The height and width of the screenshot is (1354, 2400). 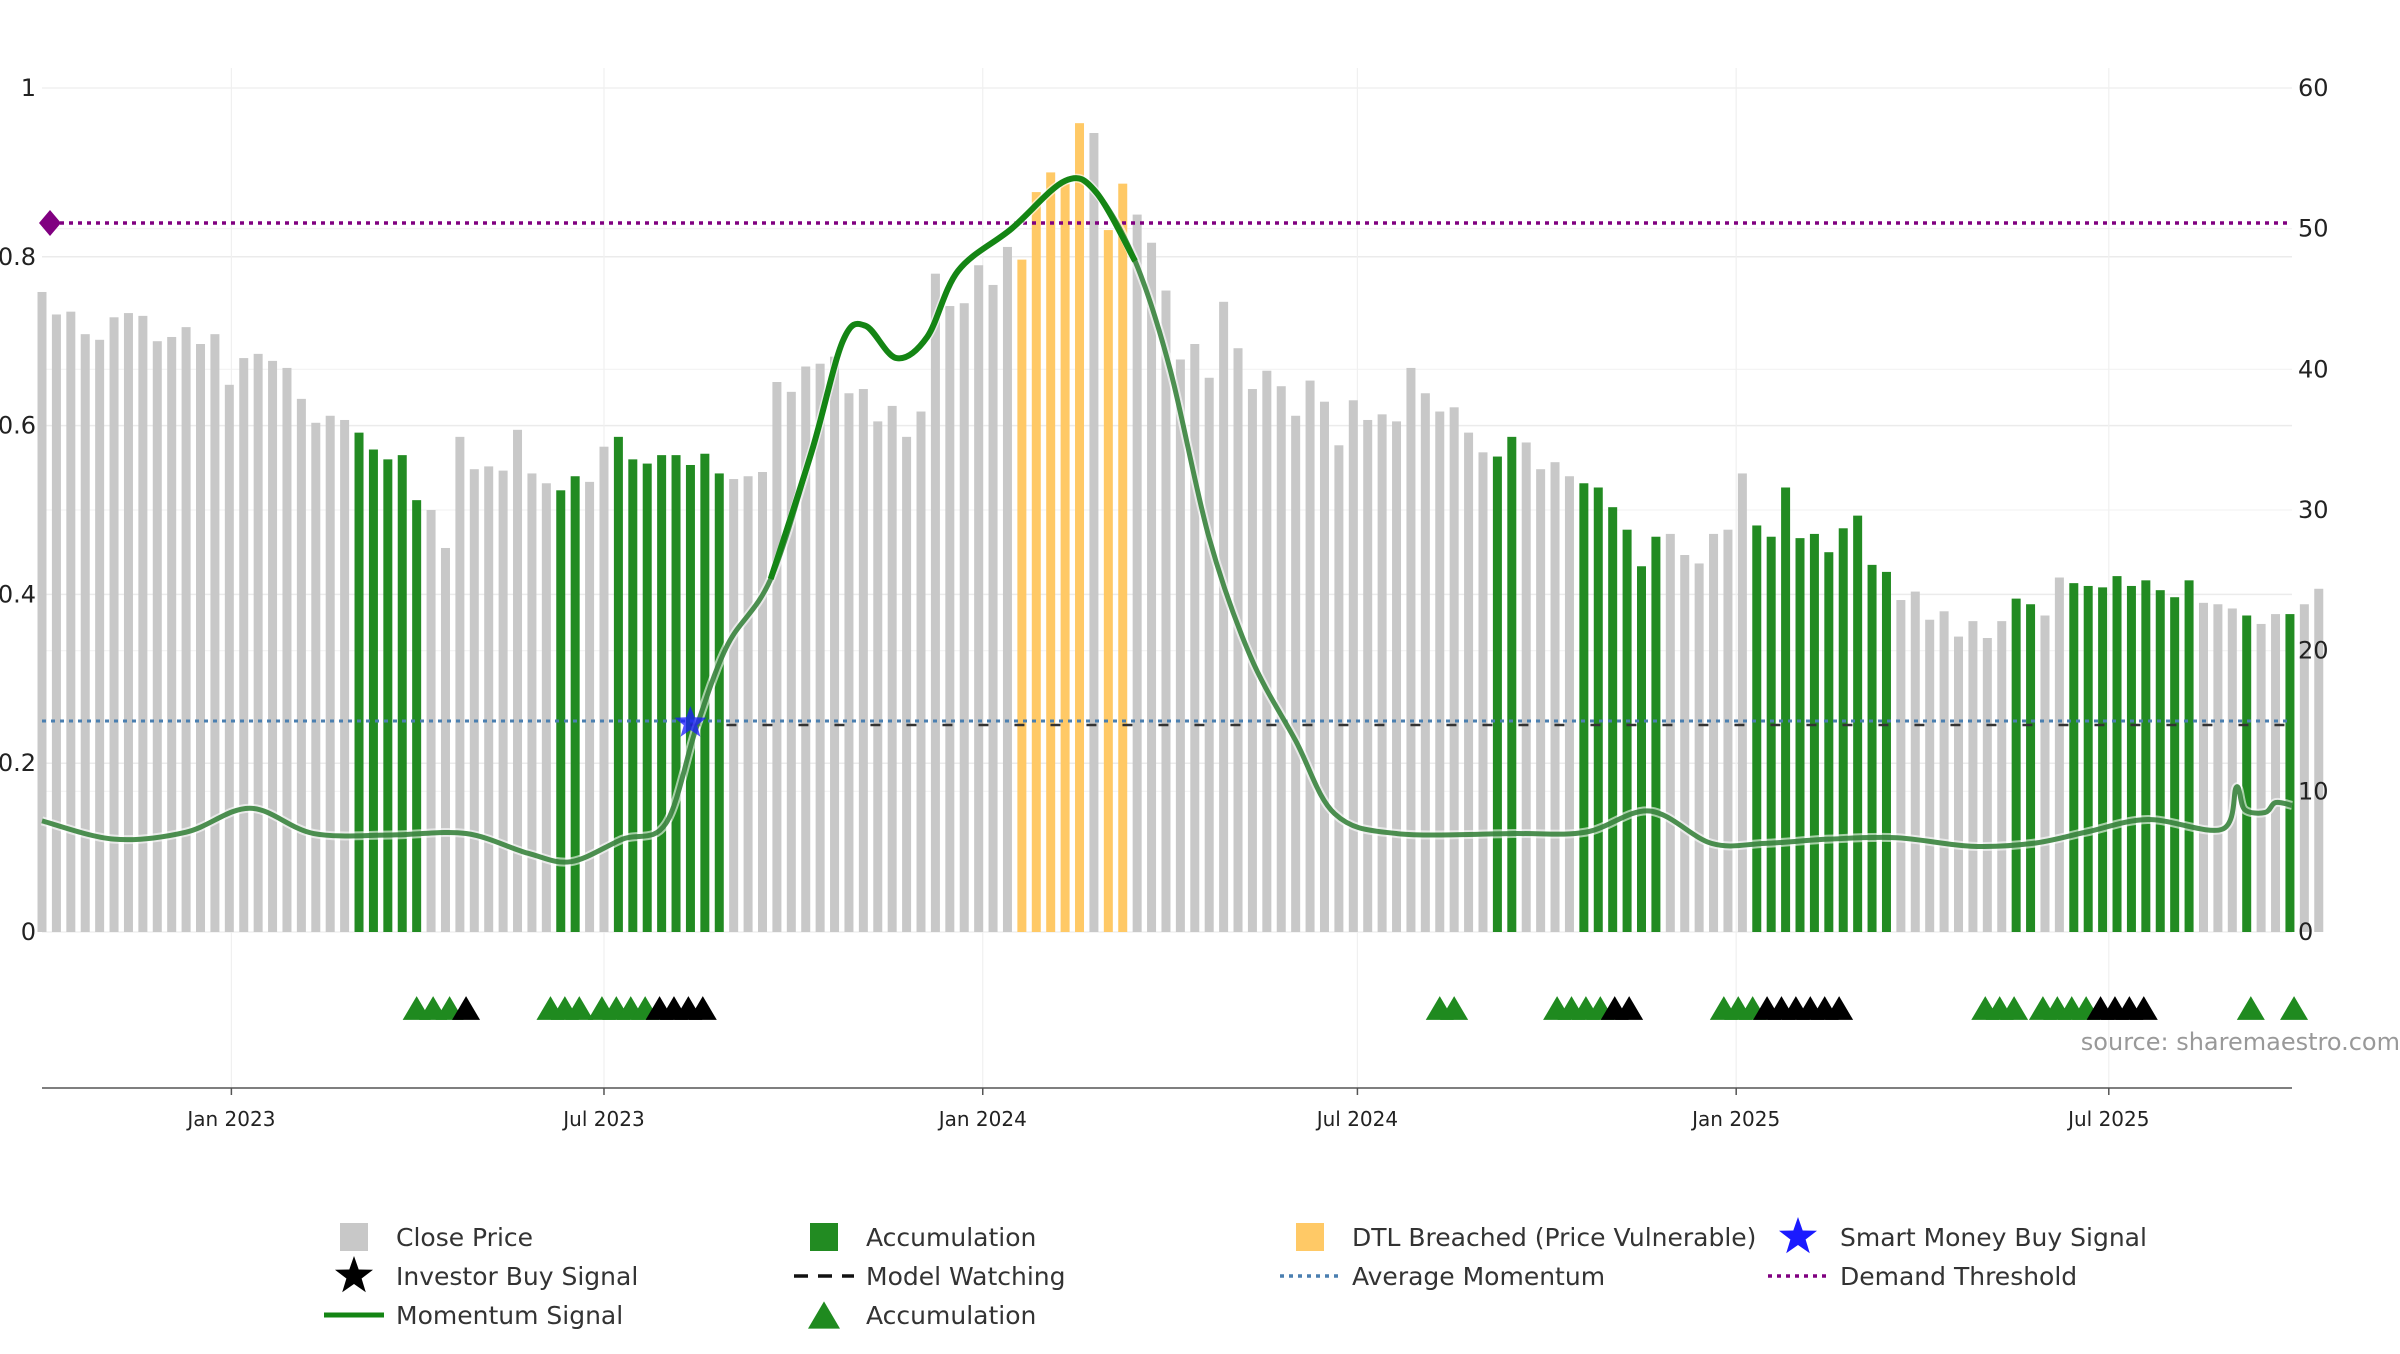 What do you see at coordinates (1798, 1235) in the screenshot?
I see `legend-swatch-smart` at bounding box center [1798, 1235].